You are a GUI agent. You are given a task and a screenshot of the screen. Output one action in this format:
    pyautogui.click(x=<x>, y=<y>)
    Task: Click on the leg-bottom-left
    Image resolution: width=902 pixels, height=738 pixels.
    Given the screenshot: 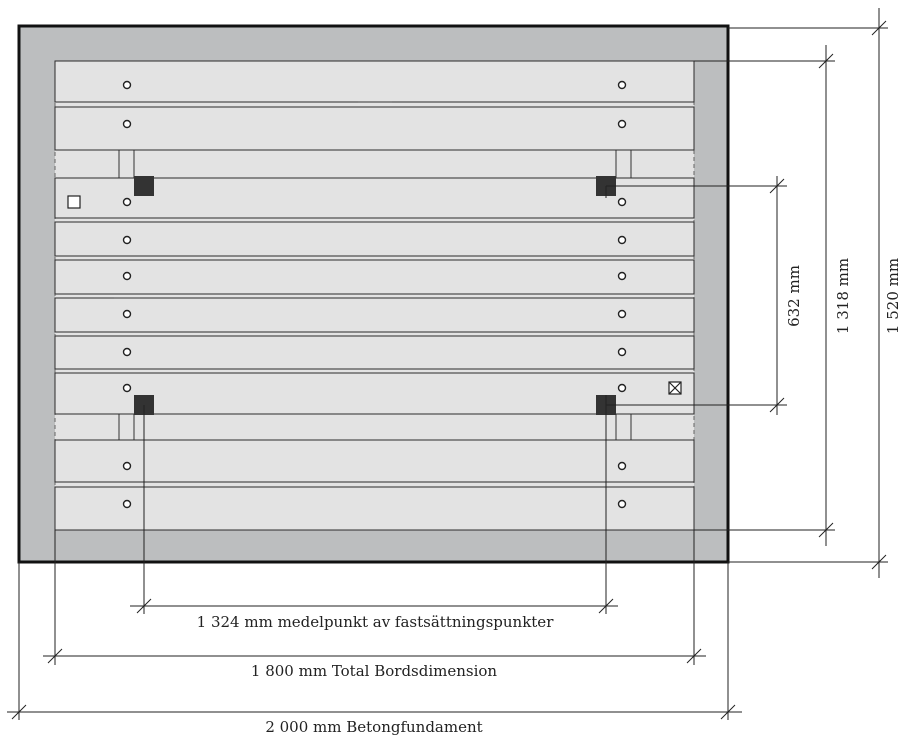 What is the action you would take?
    pyautogui.click(x=126, y=426)
    